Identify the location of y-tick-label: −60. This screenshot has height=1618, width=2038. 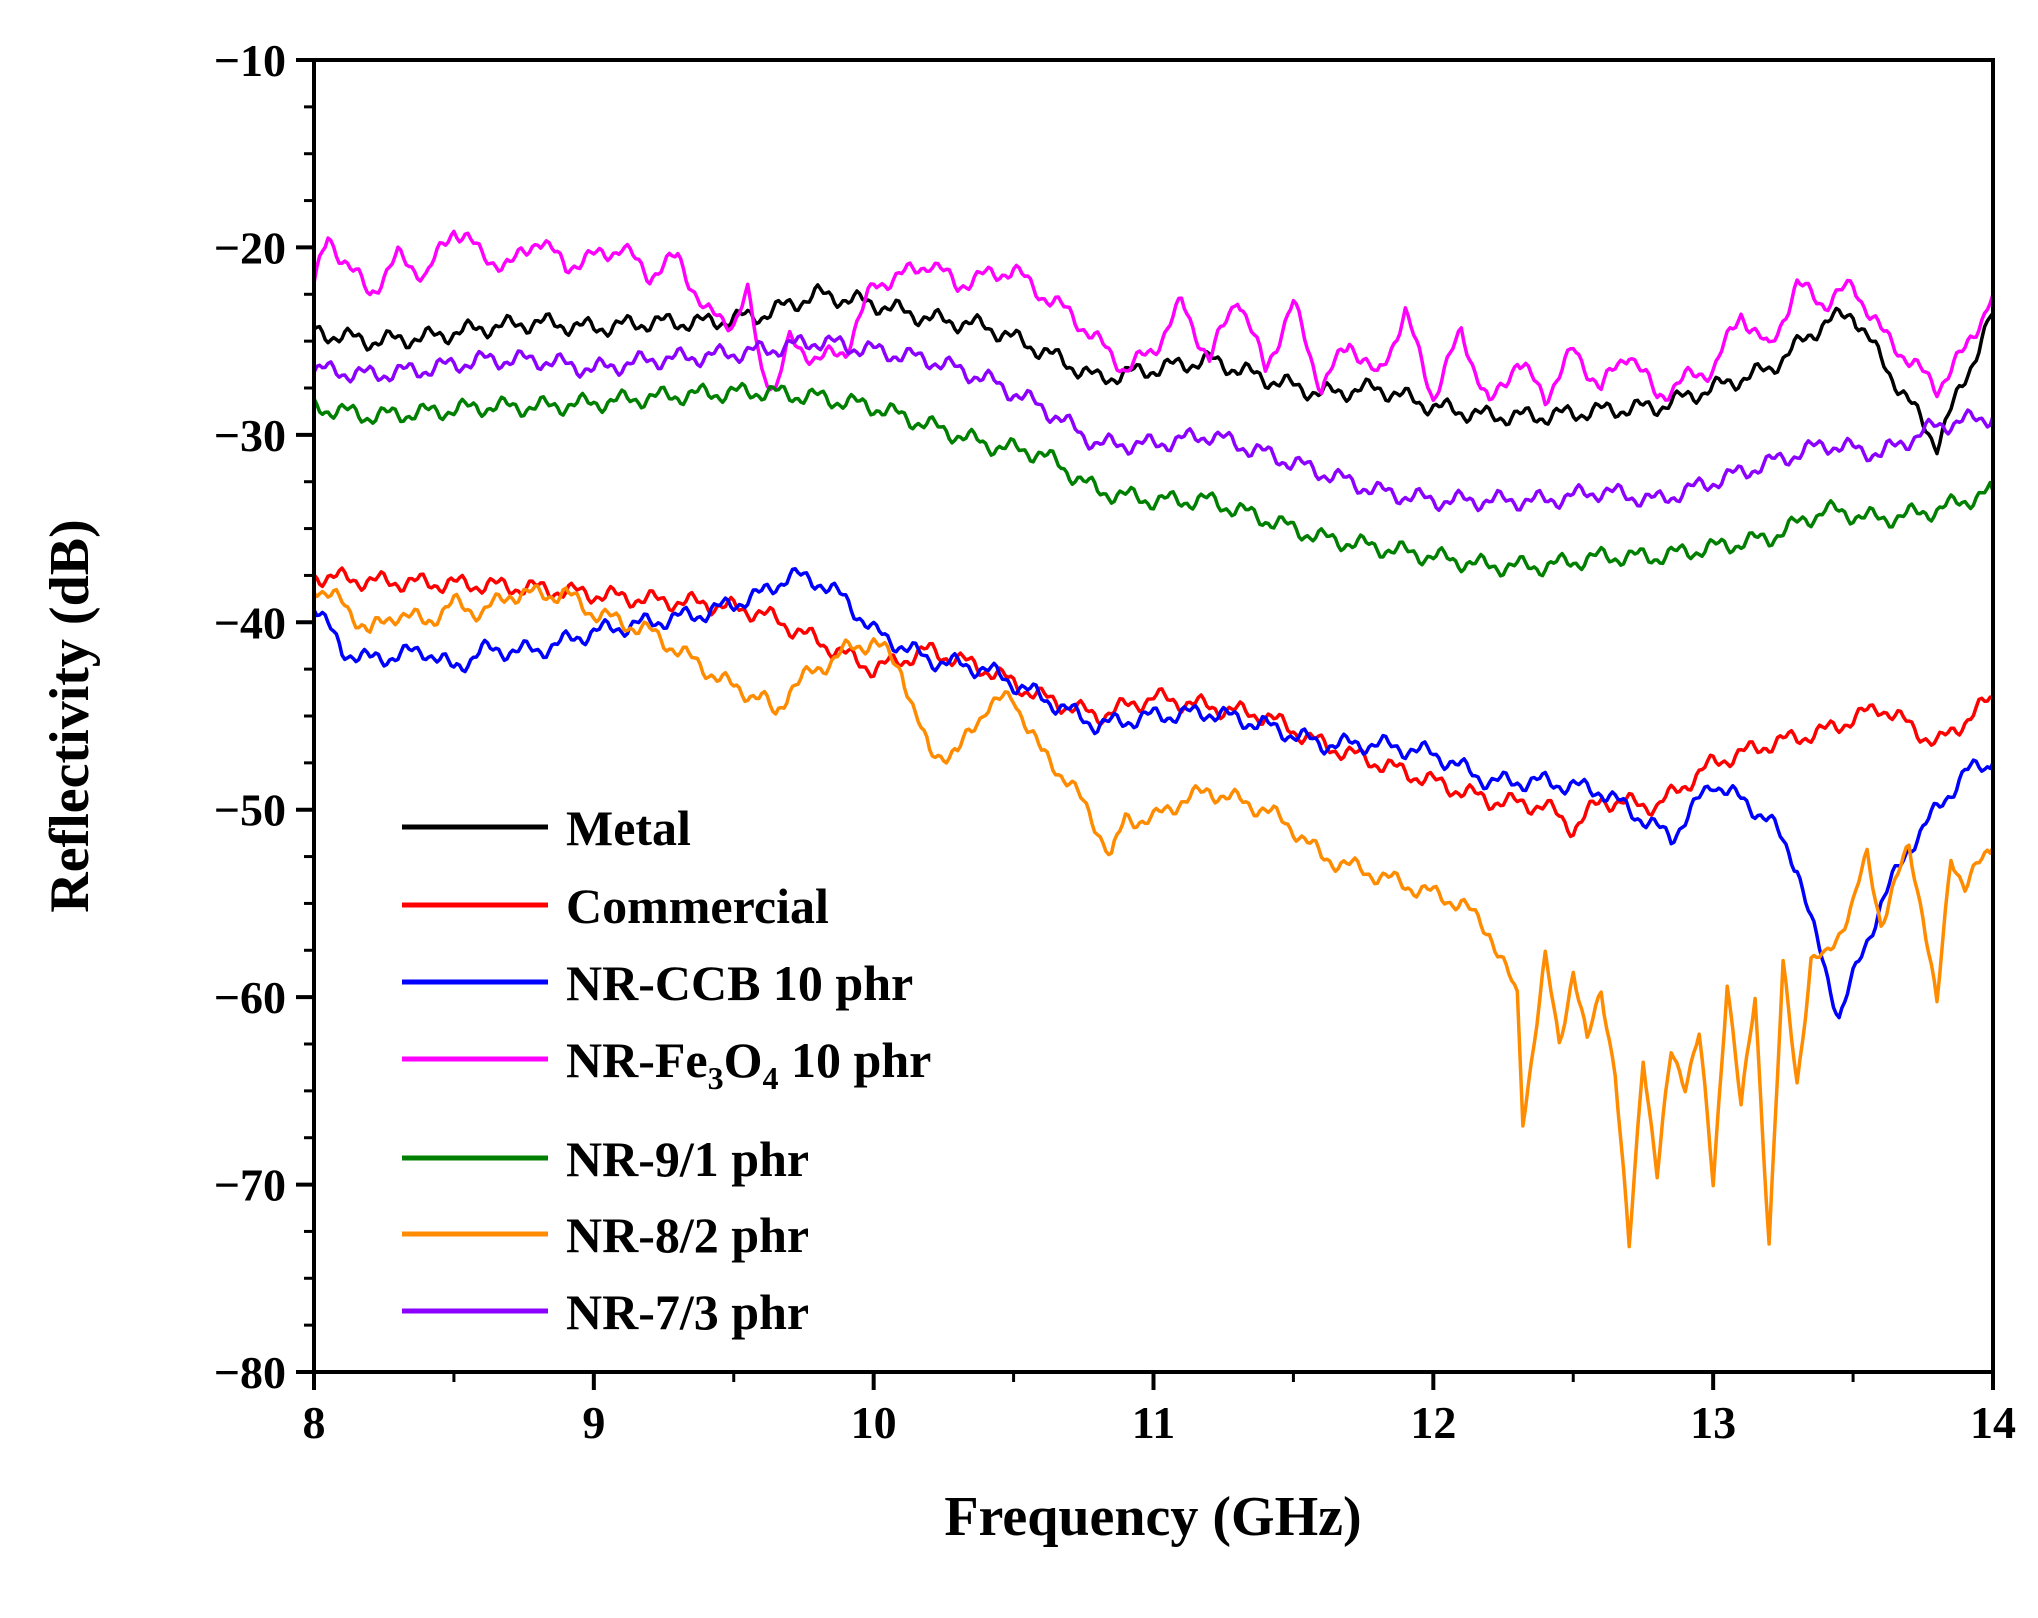
(250, 997).